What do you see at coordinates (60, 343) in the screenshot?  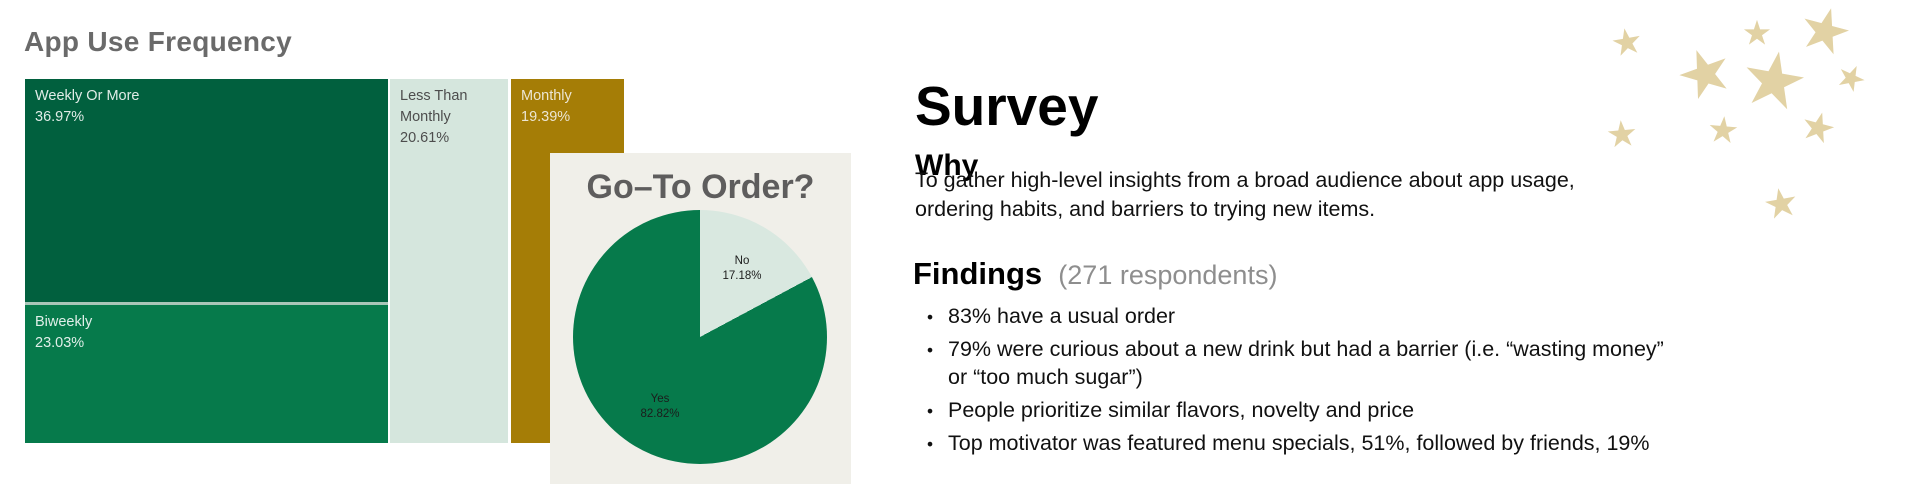 I see `treemap-block-value: 23.03%` at bounding box center [60, 343].